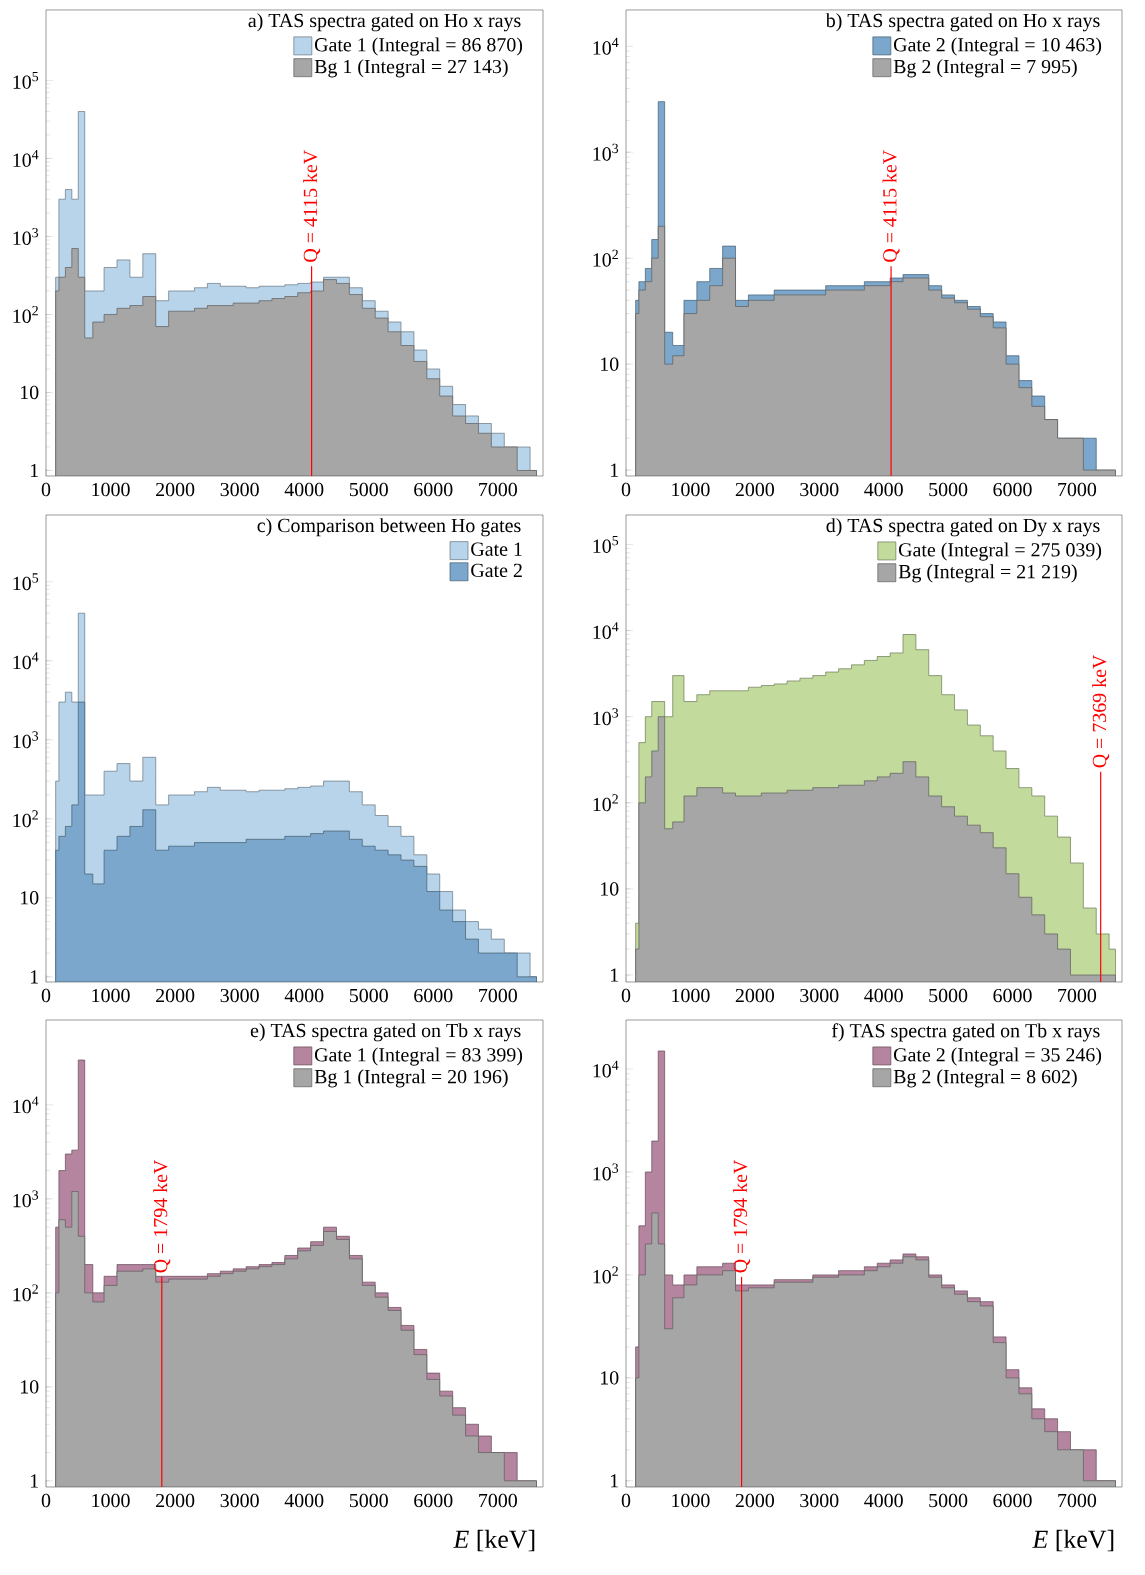 The width and height of the screenshot is (1145, 1575). Describe the element at coordinates (496, 570) in the screenshot. I see `legend-label: Gate 2` at that location.